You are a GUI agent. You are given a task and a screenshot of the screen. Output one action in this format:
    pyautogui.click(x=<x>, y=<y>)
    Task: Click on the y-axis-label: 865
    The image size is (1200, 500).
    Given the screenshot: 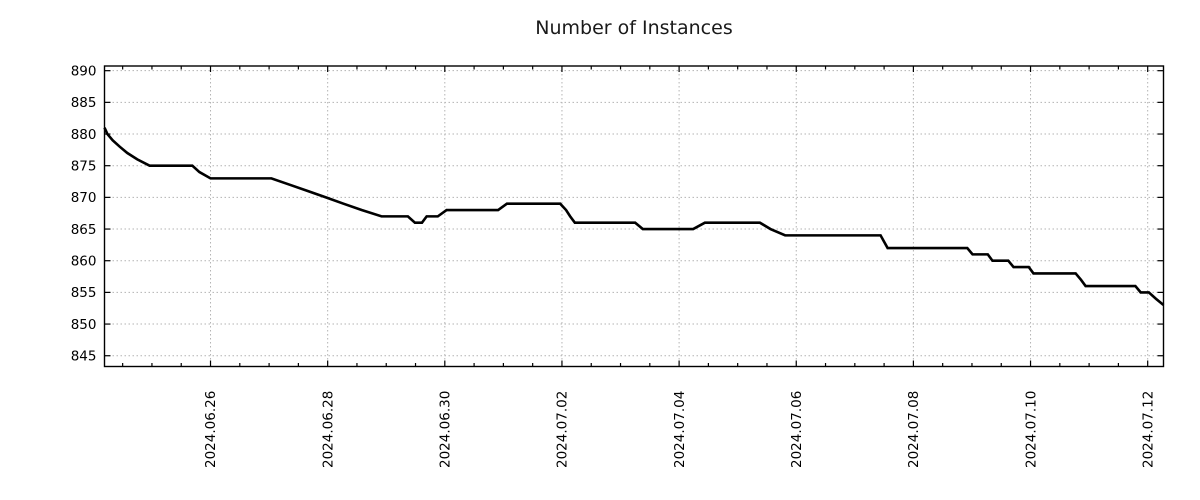 What is the action you would take?
    pyautogui.click(x=84, y=230)
    